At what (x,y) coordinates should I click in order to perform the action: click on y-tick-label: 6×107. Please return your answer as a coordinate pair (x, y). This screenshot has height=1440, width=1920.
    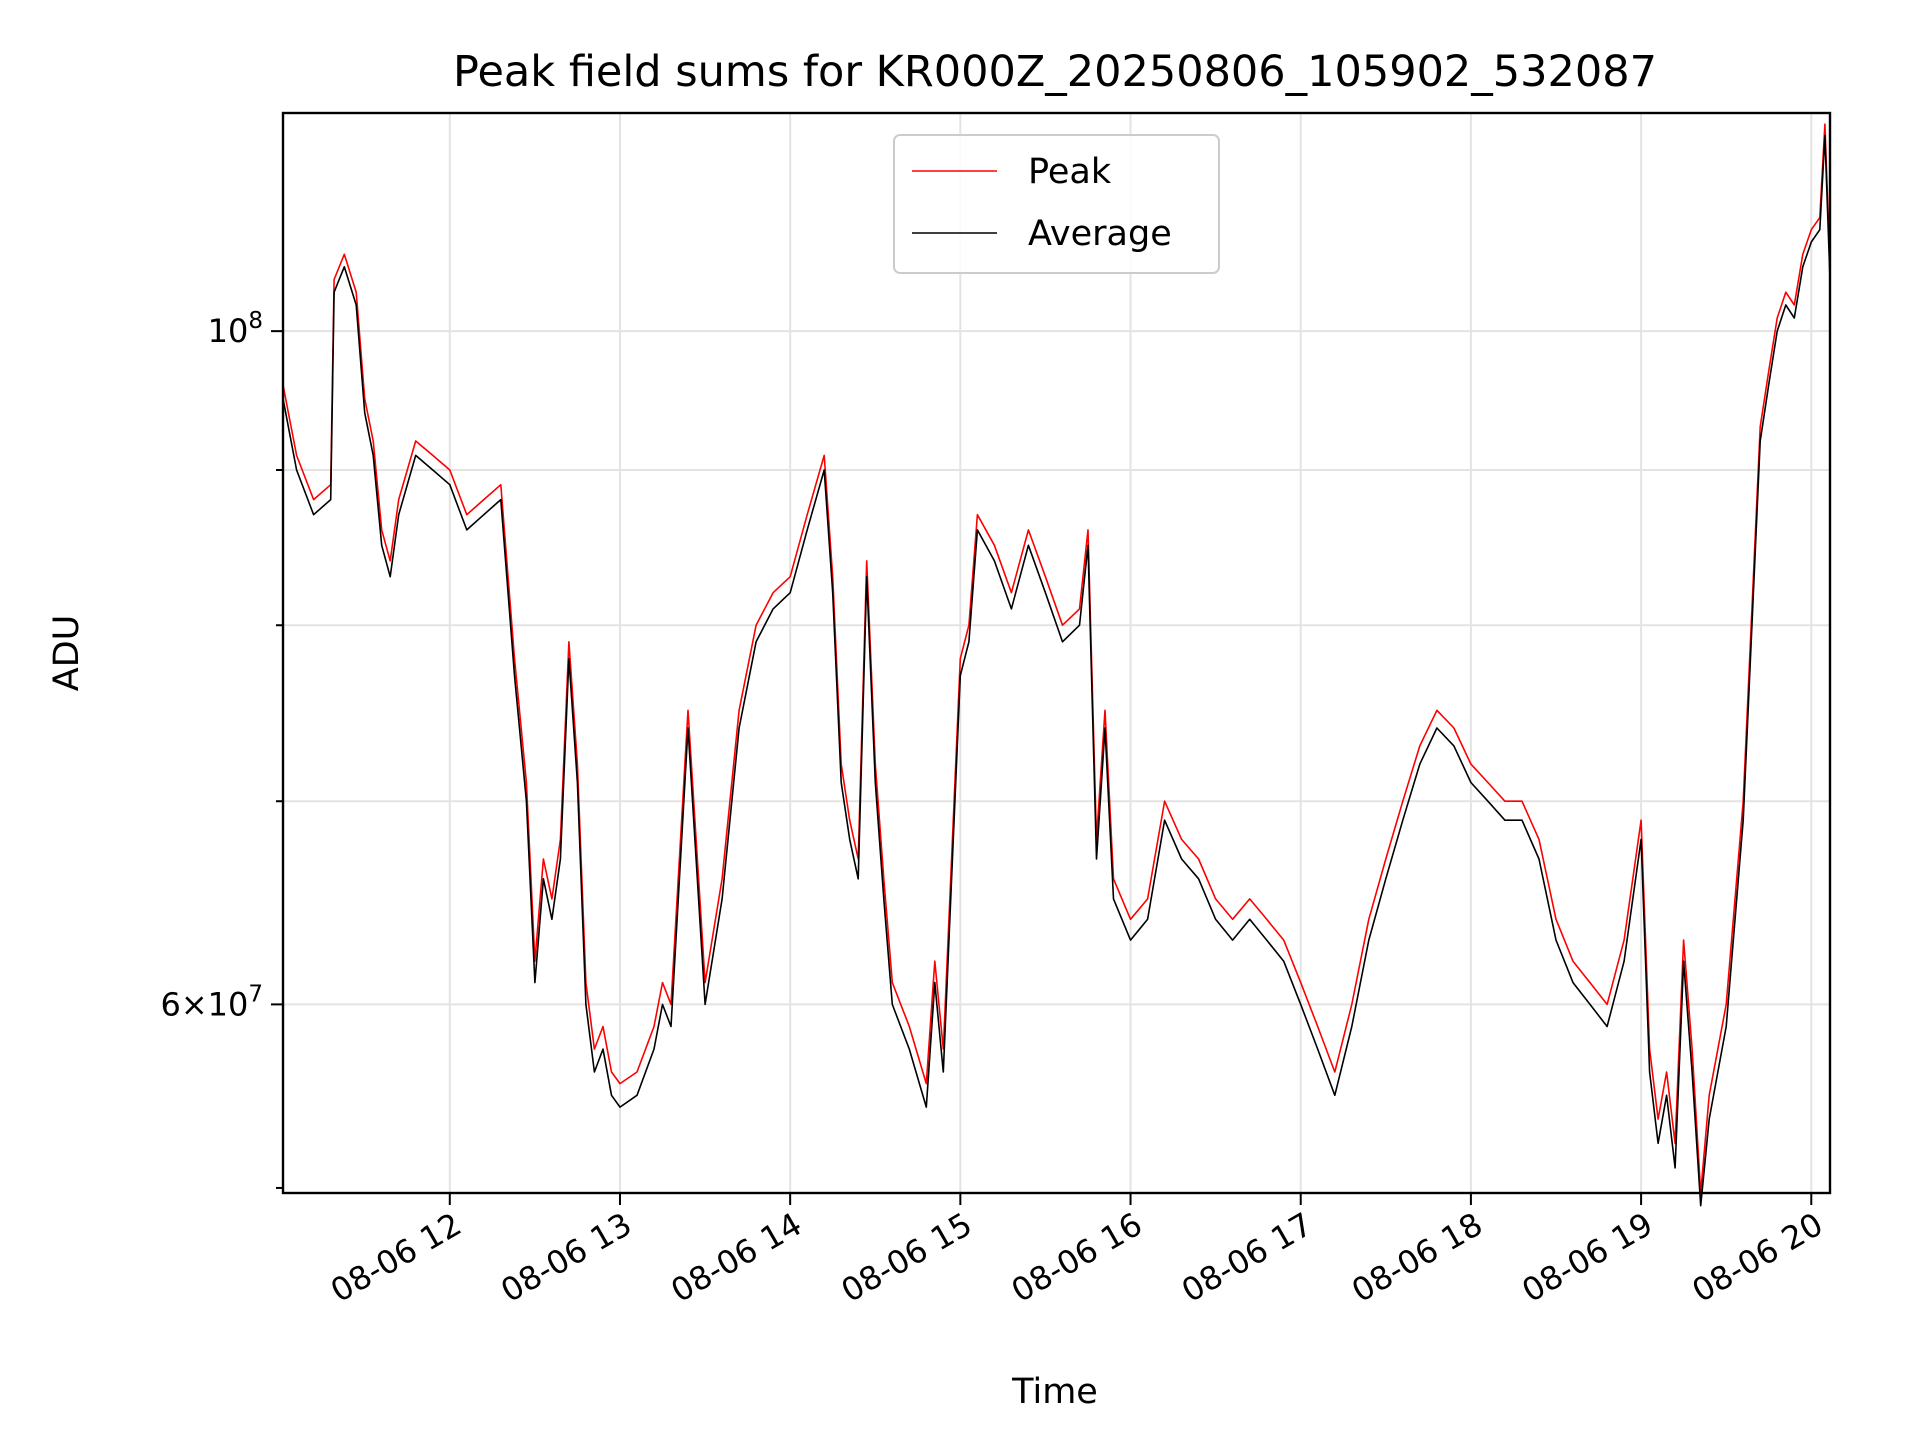
    Looking at the image, I should click on (211, 1002).